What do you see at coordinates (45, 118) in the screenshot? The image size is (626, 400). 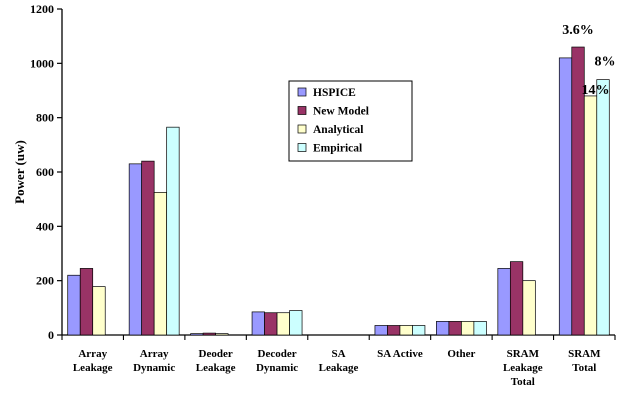 I see `y-tick-label: 800` at bounding box center [45, 118].